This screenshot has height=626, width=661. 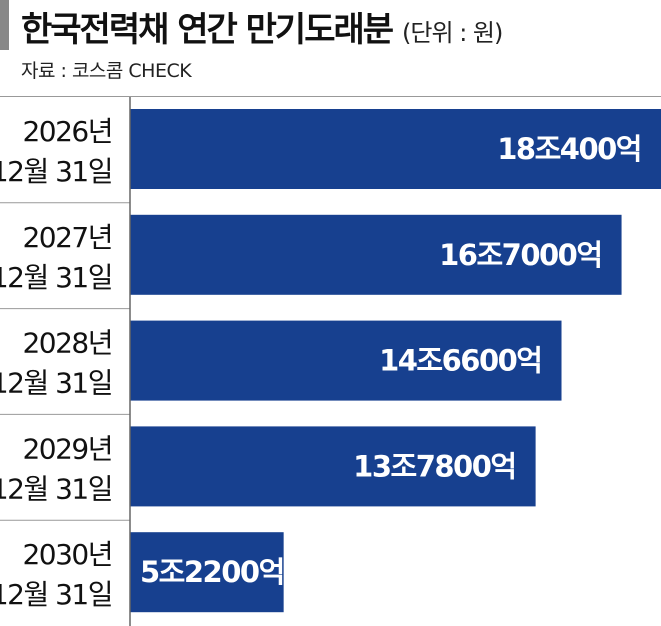 I want to click on category-label-year: 2029년, so click(x=67, y=448).